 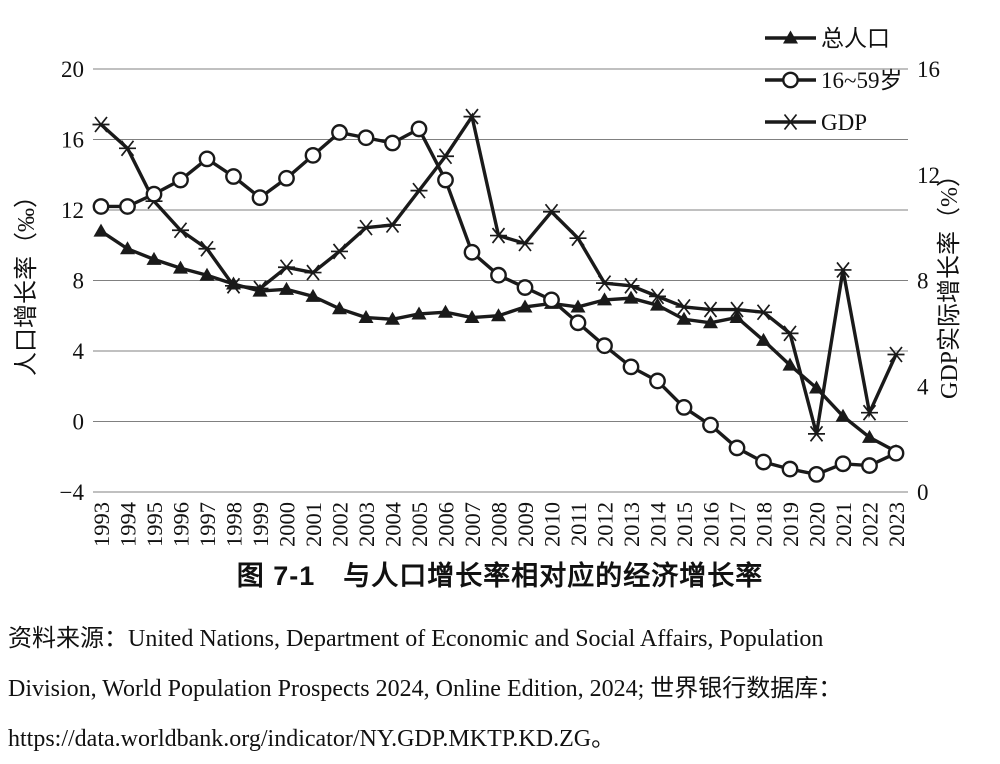 What do you see at coordinates (234, 524) in the screenshot?
I see `year-label: 1998` at bounding box center [234, 524].